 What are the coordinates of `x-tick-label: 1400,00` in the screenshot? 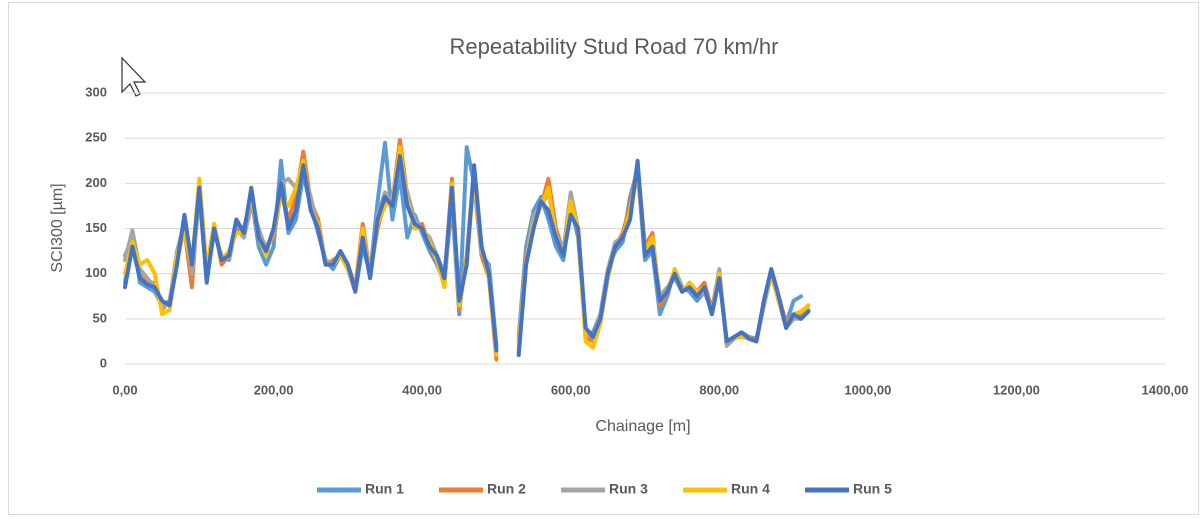 It's located at (1165, 389).